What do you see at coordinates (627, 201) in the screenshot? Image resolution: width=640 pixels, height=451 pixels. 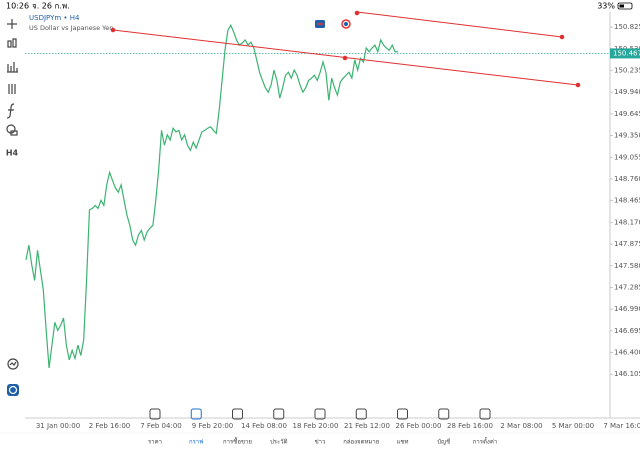 I see `y-tick-label: 148.465` at bounding box center [627, 201].